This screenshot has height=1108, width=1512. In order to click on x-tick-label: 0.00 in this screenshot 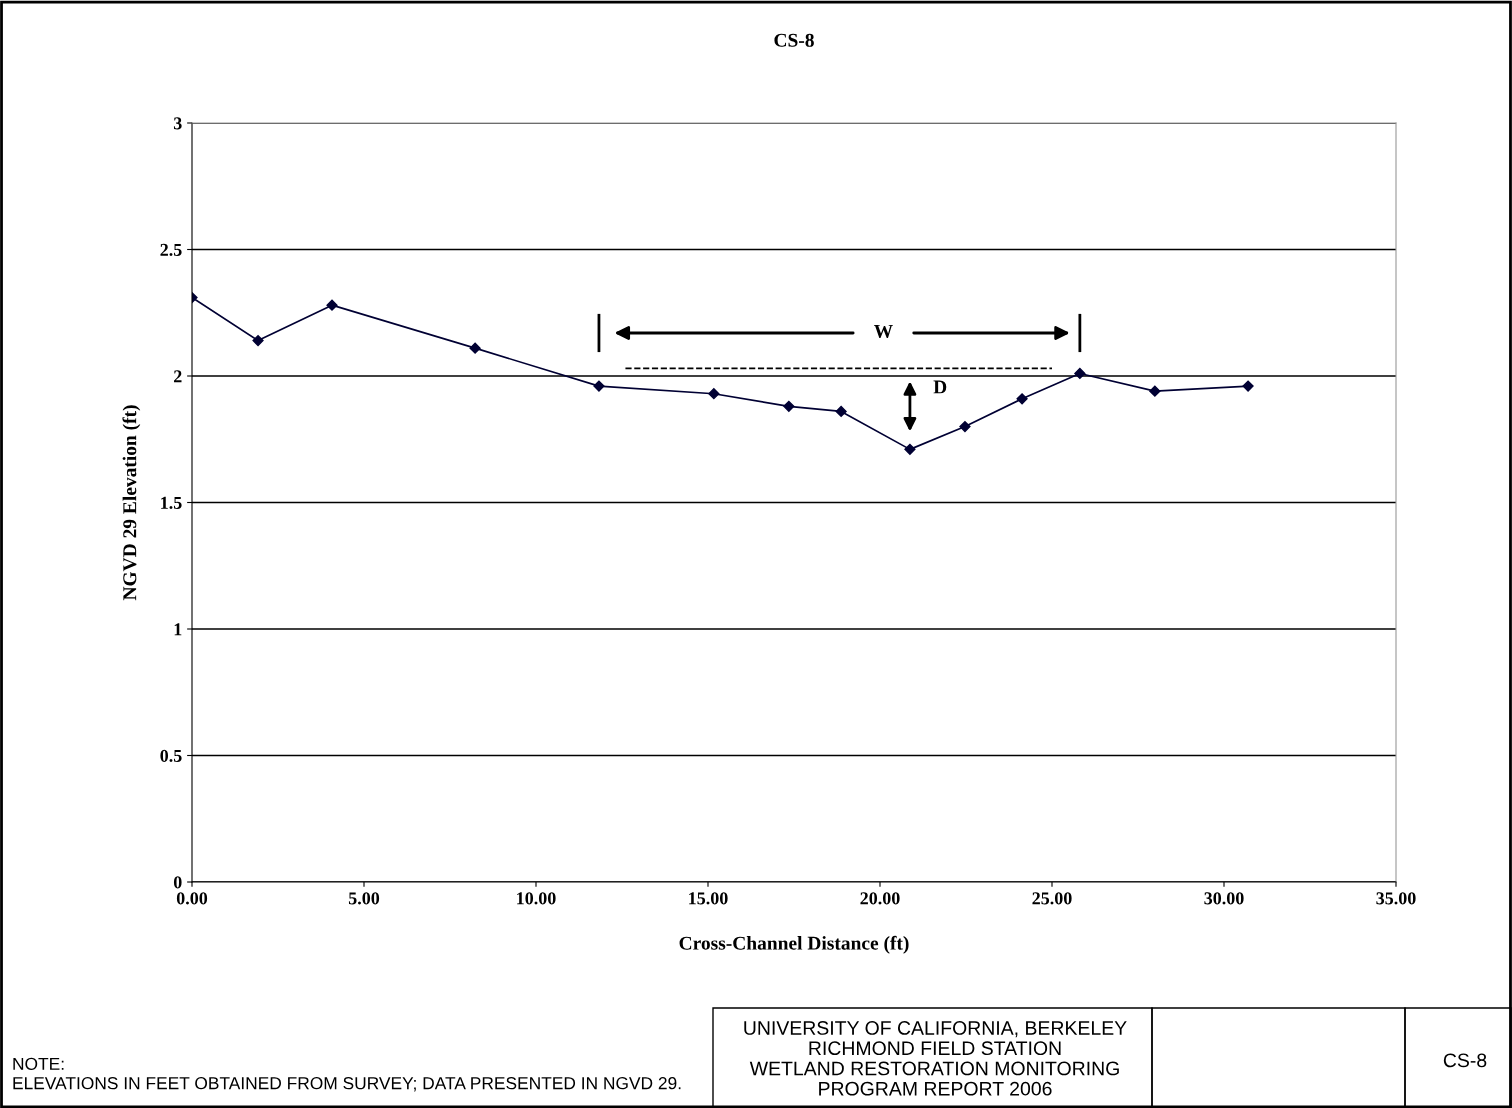, I will do `click(192, 898)`.